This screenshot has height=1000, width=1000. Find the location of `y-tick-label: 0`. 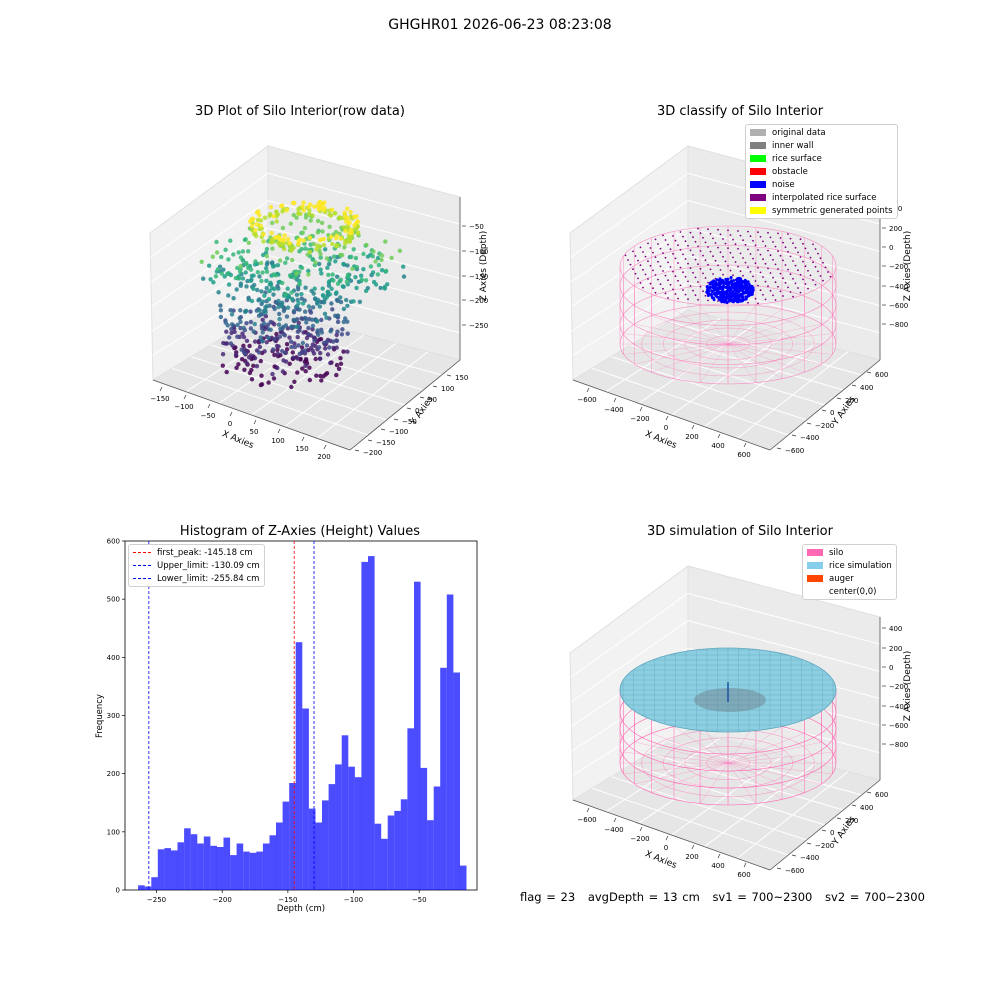

y-tick-label: 0 is located at coordinates (417, 411).